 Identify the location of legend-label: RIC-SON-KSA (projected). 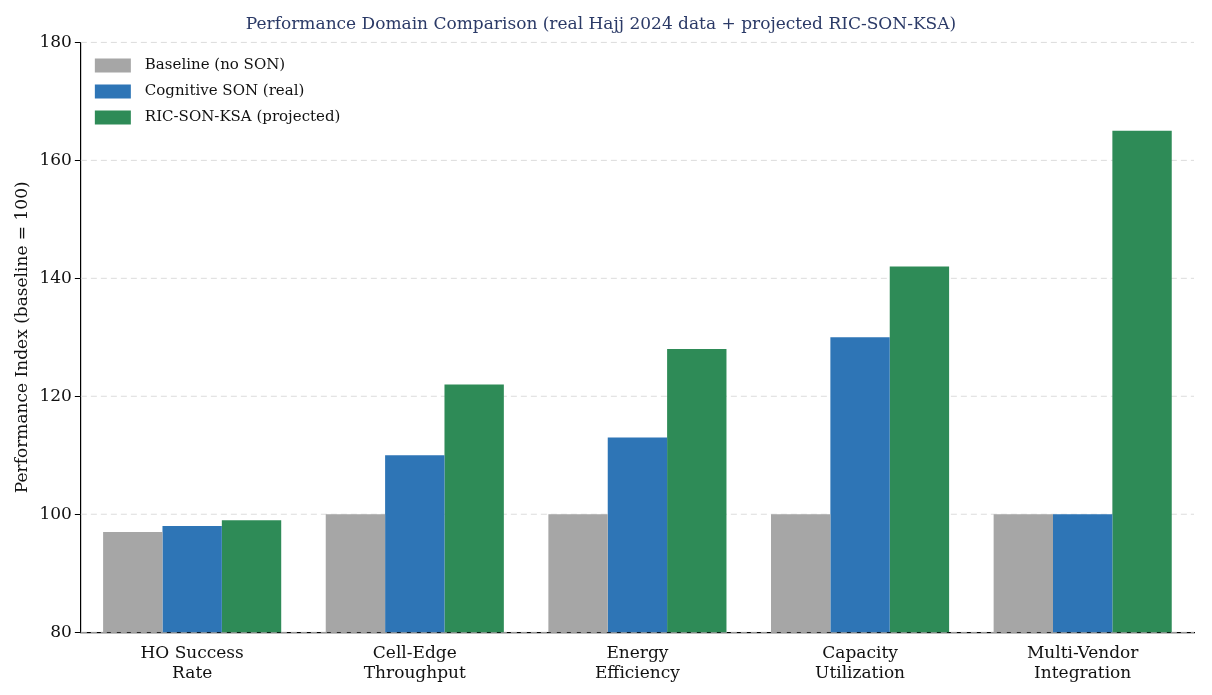
(242, 116).